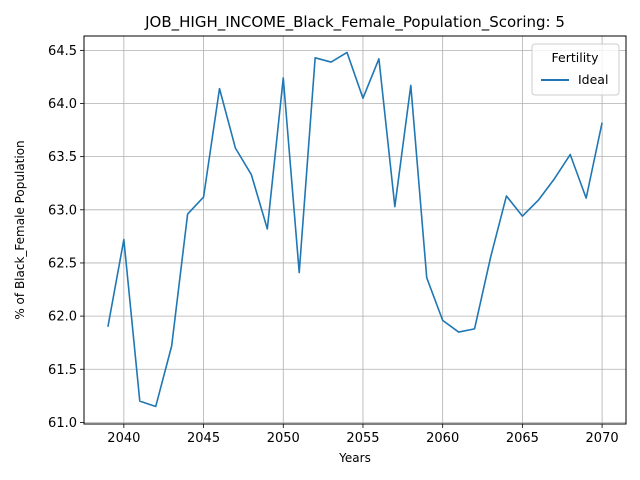 This screenshot has height=480, width=640. I want to click on y-axis-ticks: 61.0 61.5 62.0 62.5 63.0 63.5 64.0 64.5, so click(66, 237).